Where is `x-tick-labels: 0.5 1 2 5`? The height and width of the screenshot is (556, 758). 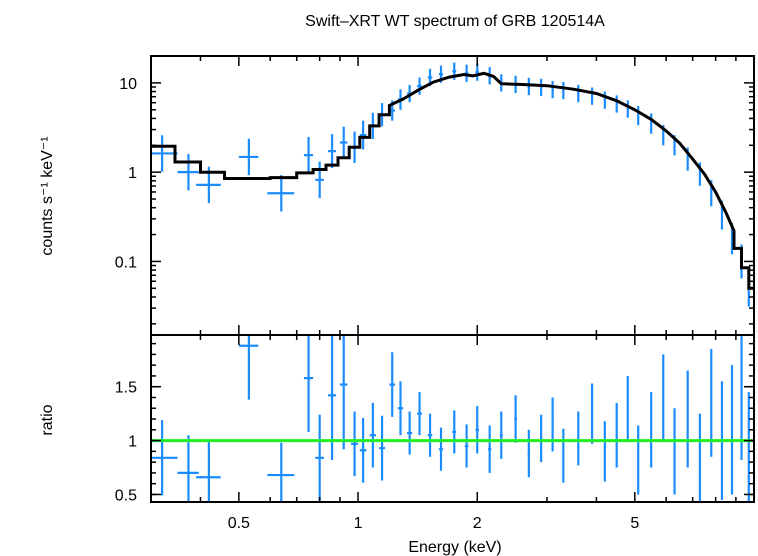 x-tick-labels: 0.5 1 2 5 is located at coordinates (434, 523).